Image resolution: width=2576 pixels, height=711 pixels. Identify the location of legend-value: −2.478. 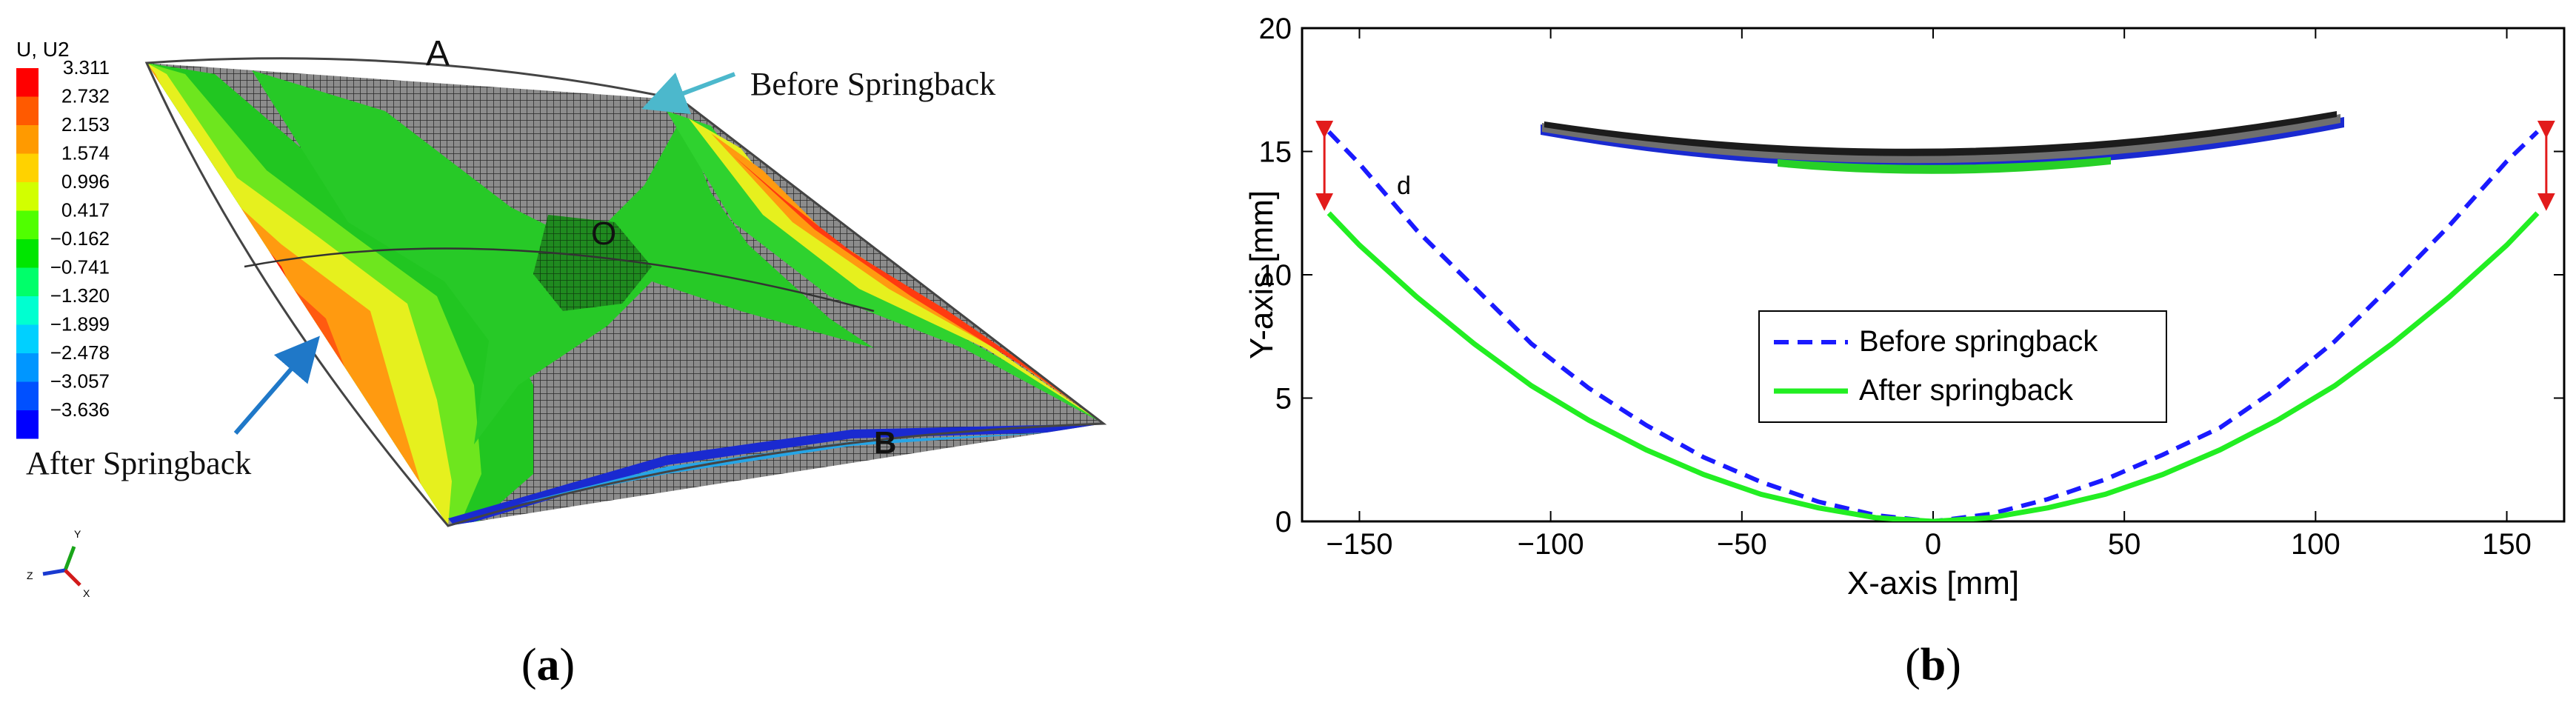
(80, 352).